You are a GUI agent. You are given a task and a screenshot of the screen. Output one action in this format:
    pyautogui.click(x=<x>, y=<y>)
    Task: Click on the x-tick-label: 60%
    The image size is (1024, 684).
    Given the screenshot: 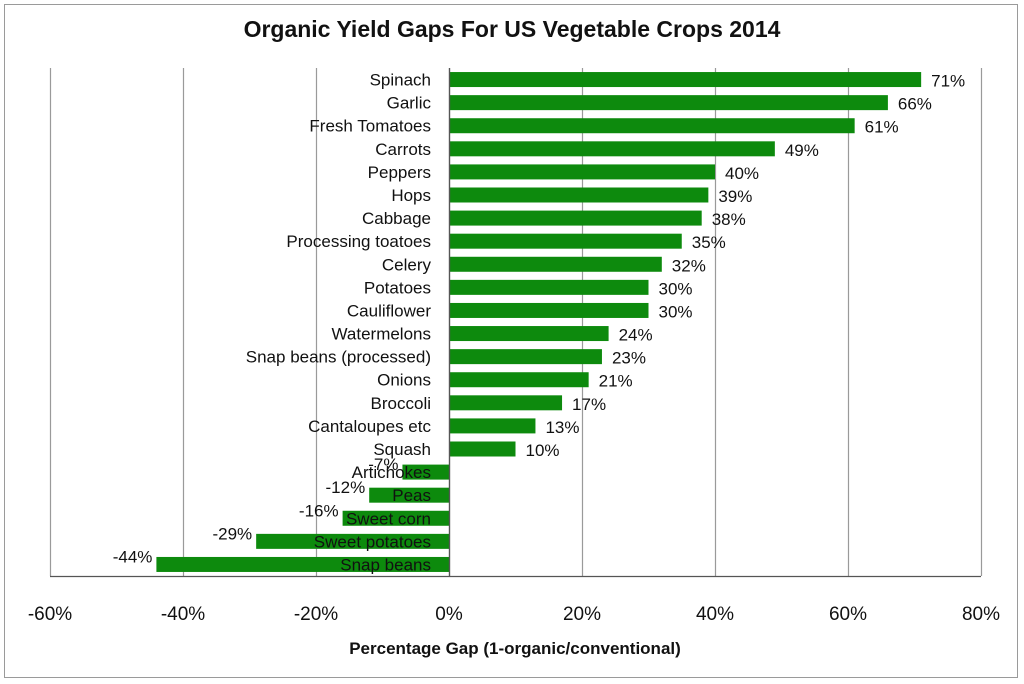 What is the action you would take?
    pyautogui.click(x=848, y=614)
    